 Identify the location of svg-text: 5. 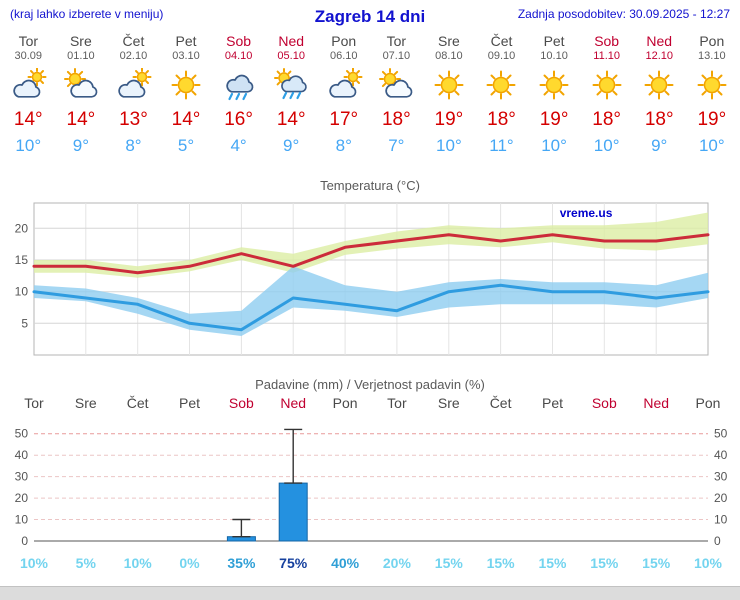
(24, 323).